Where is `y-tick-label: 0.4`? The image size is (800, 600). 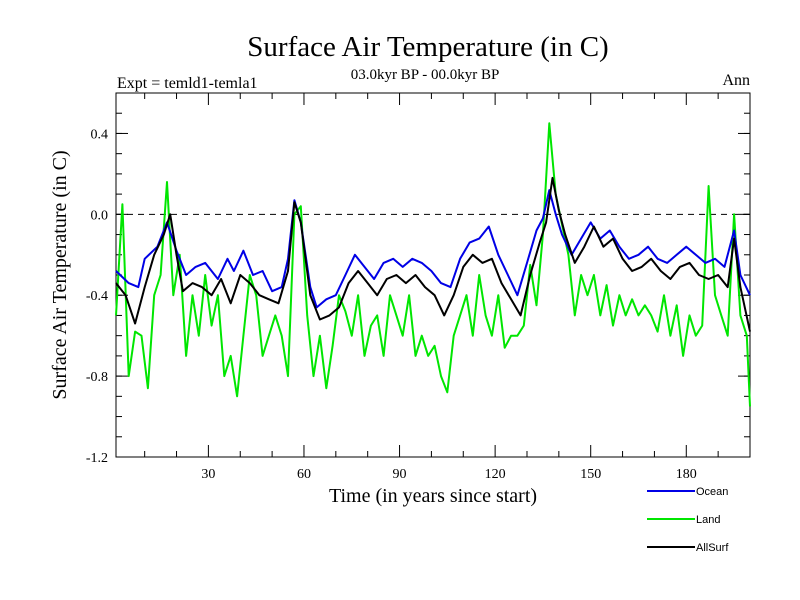 y-tick-label: 0.4 is located at coordinates (100, 134).